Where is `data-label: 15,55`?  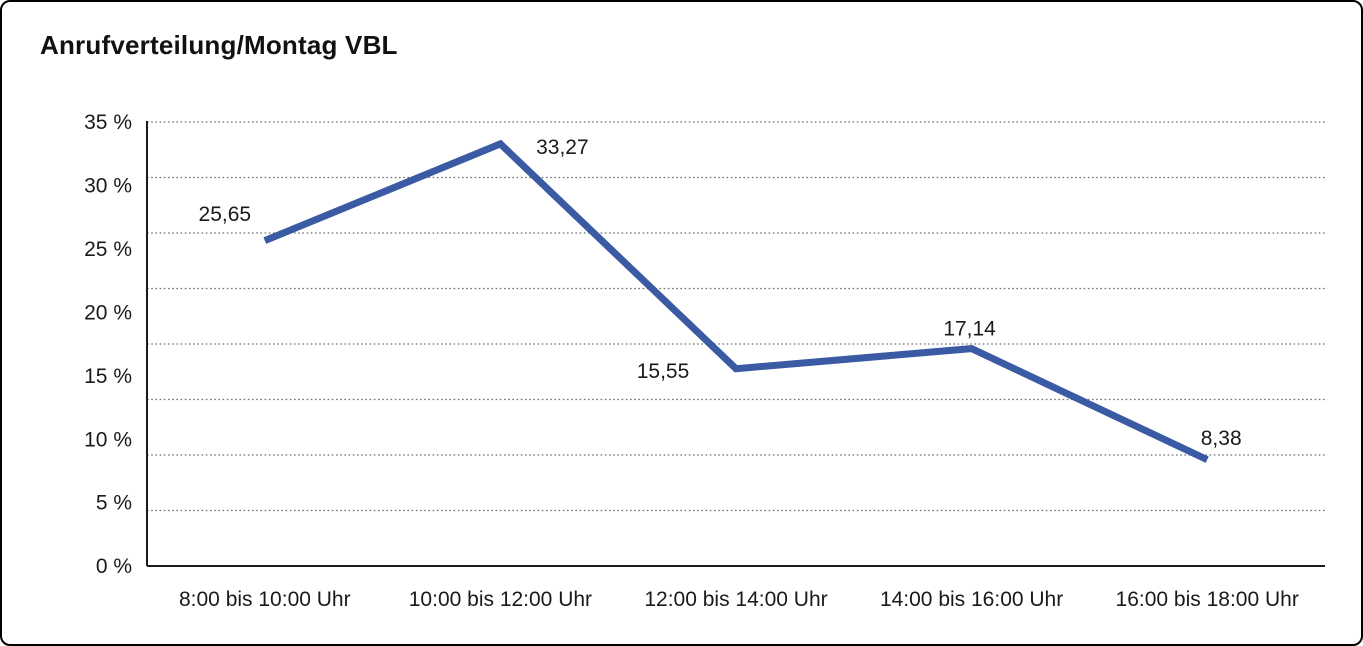
data-label: 15,55 is located at coordinates (663, 371).